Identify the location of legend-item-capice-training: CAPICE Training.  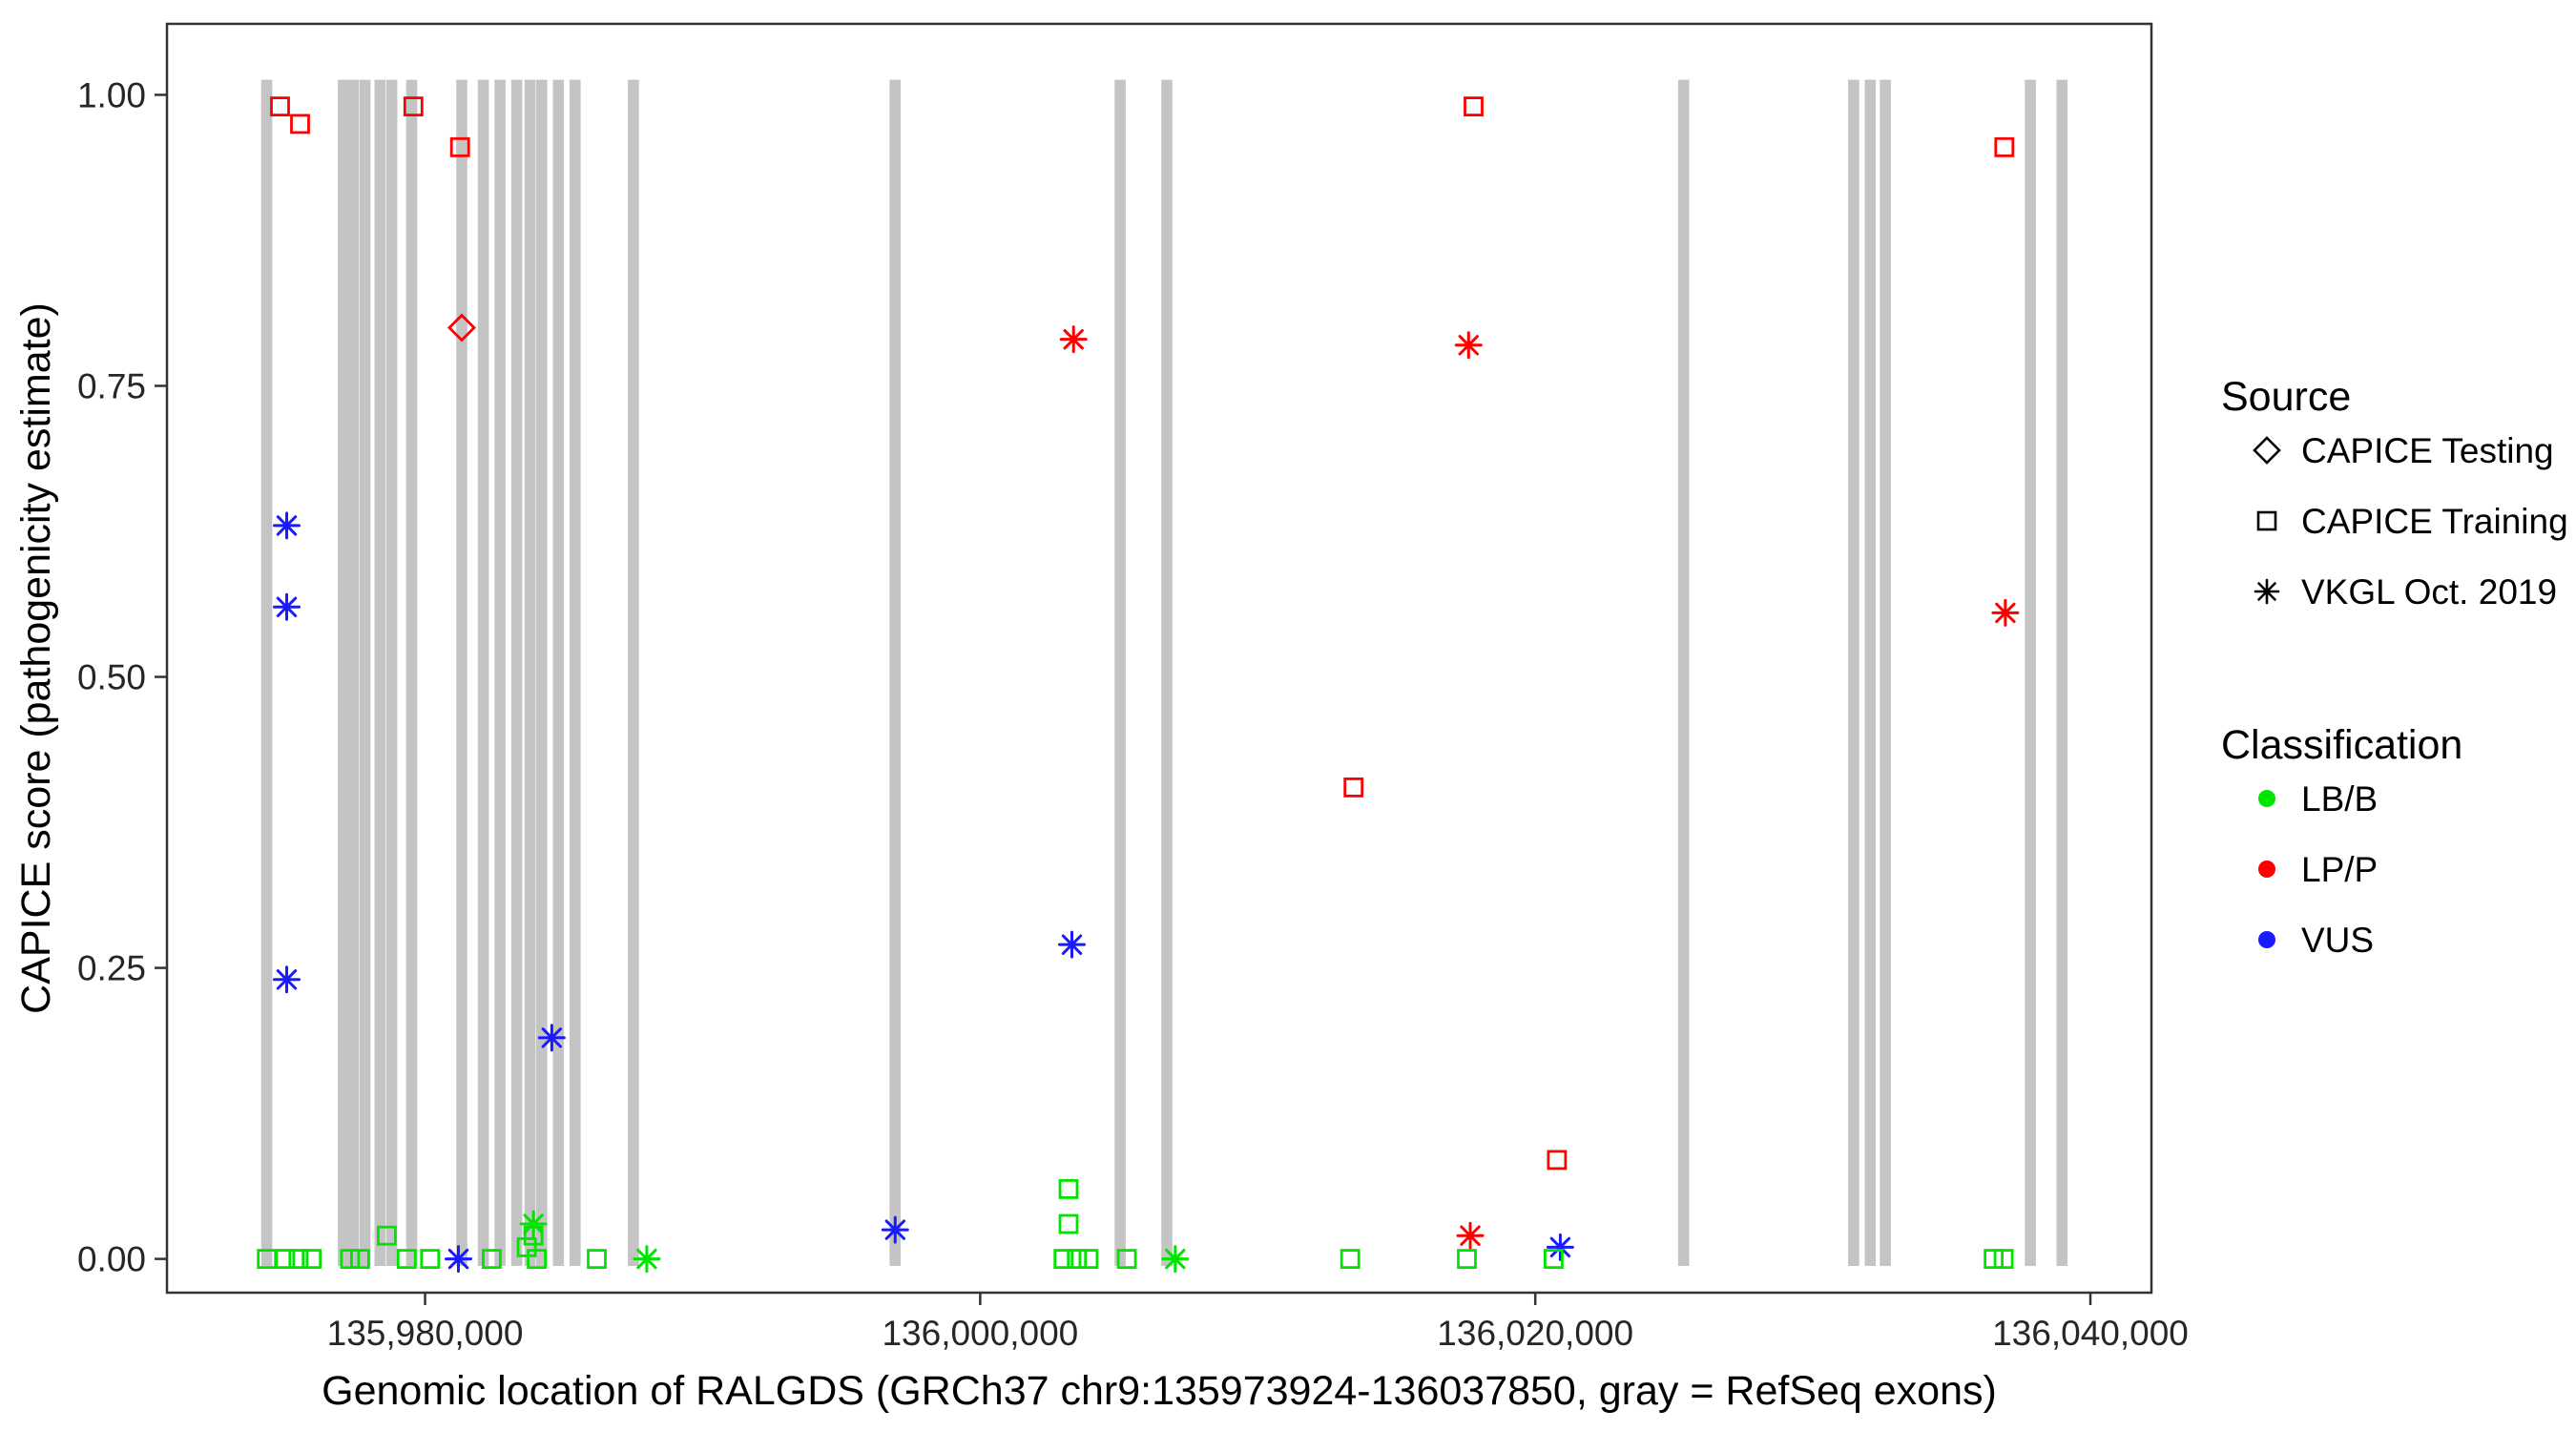
(2412, 521).